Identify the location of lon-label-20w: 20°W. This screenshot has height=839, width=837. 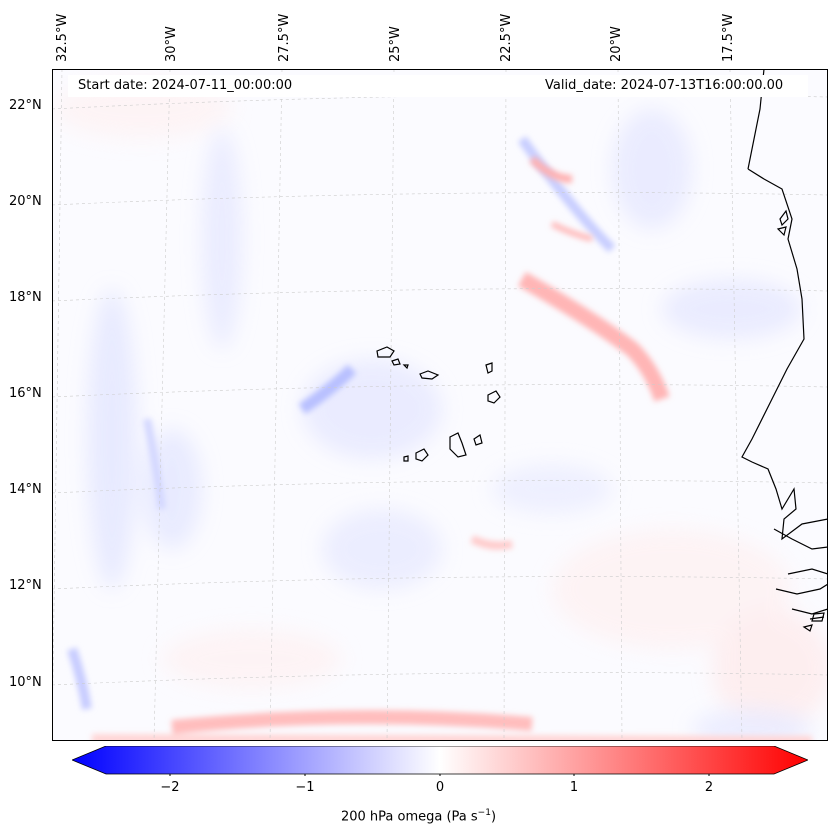
(616, 44).